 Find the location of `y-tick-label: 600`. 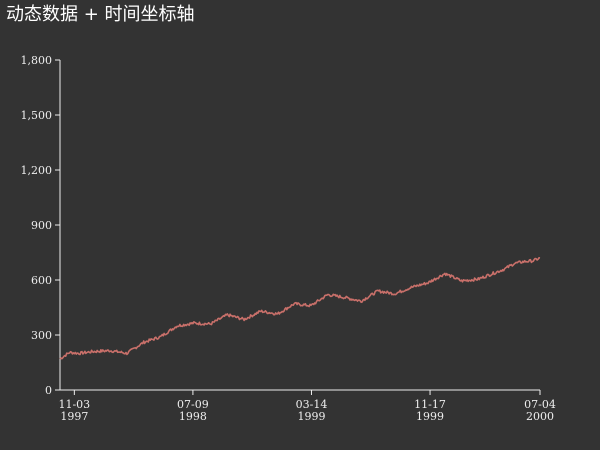

y-tick-label: 600 is located at coordinates (41, 280).